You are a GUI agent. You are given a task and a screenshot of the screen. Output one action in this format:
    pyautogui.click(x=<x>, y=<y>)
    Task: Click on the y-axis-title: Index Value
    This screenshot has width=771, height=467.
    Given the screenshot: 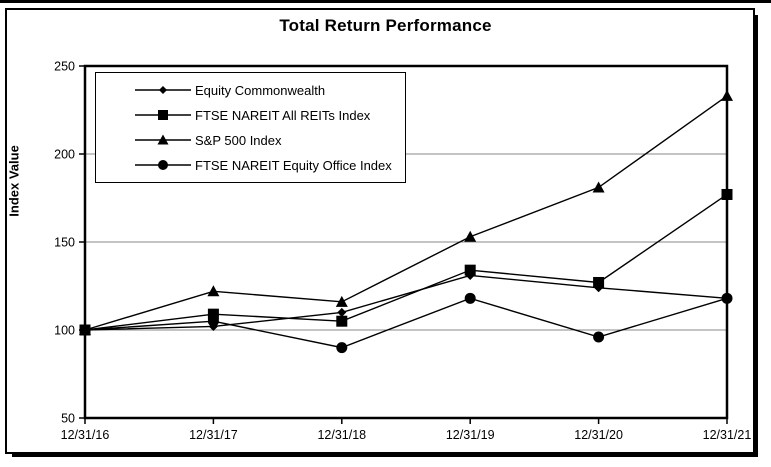 What is the action you would take?
    pyautogui.click(x=14, y=181)
    